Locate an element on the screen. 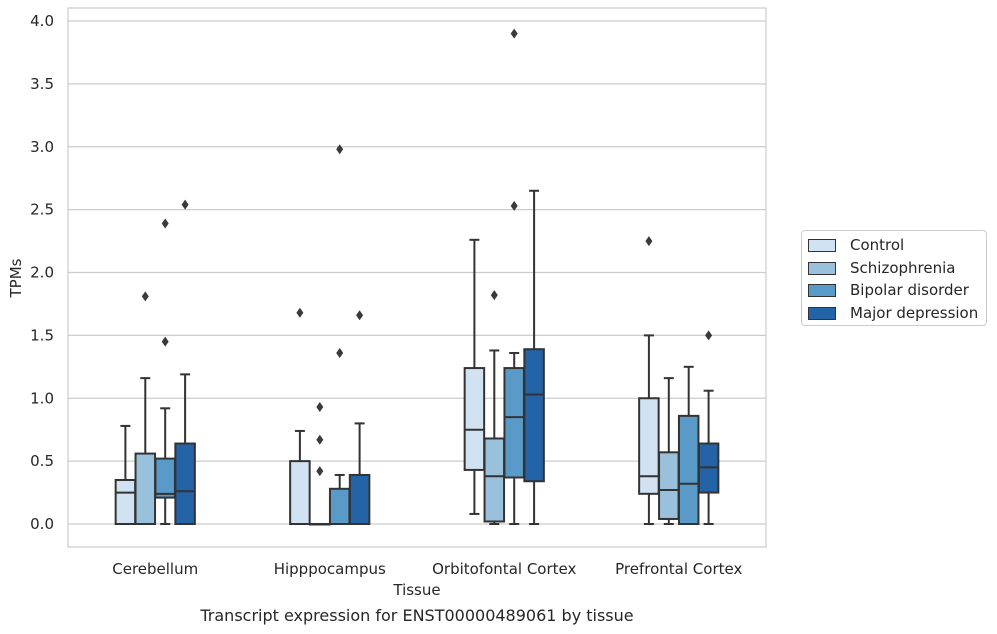 This screenshot has height=634, width=997. legend-item-major-depression: Major depression is located at coordinates (893, 313).